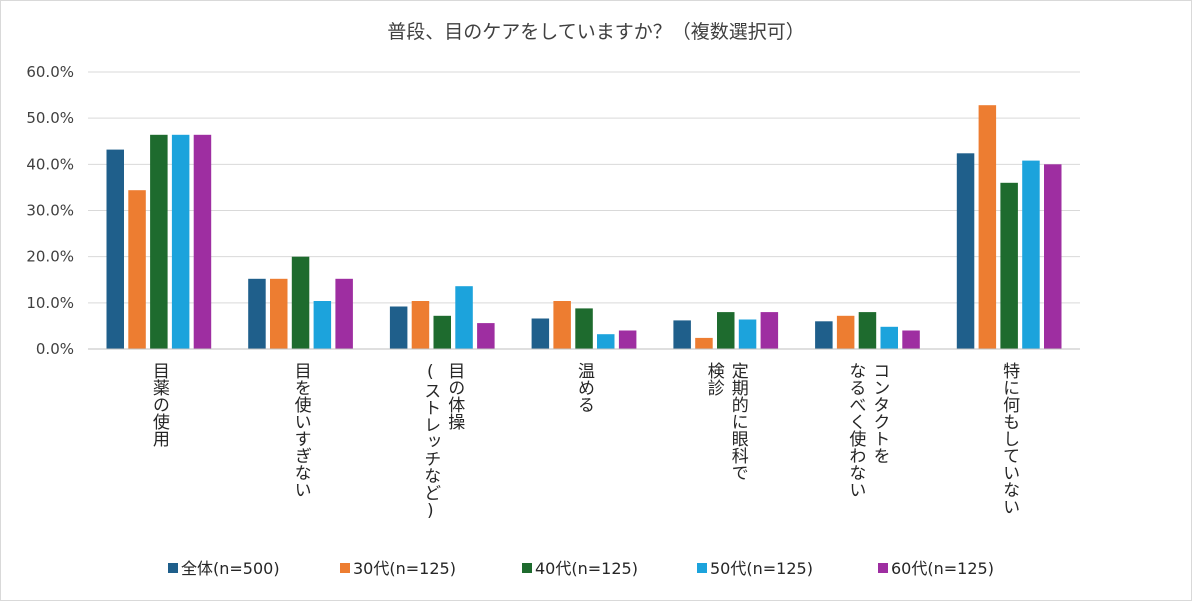 Image resolution: width=1192 pixels, height=601 pixels. What do you see at coordinates (159, 405) in the screenshot?
I see `category-label: 目薬の使用` at bounding box center [159, 405].